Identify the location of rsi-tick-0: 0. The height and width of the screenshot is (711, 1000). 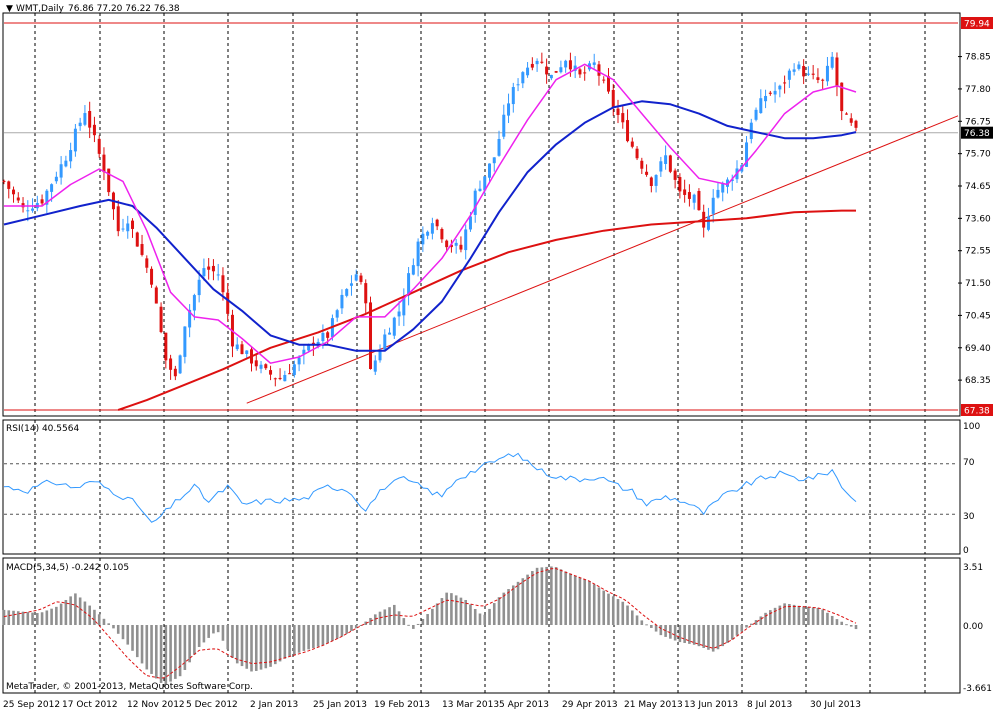
(966, 551).